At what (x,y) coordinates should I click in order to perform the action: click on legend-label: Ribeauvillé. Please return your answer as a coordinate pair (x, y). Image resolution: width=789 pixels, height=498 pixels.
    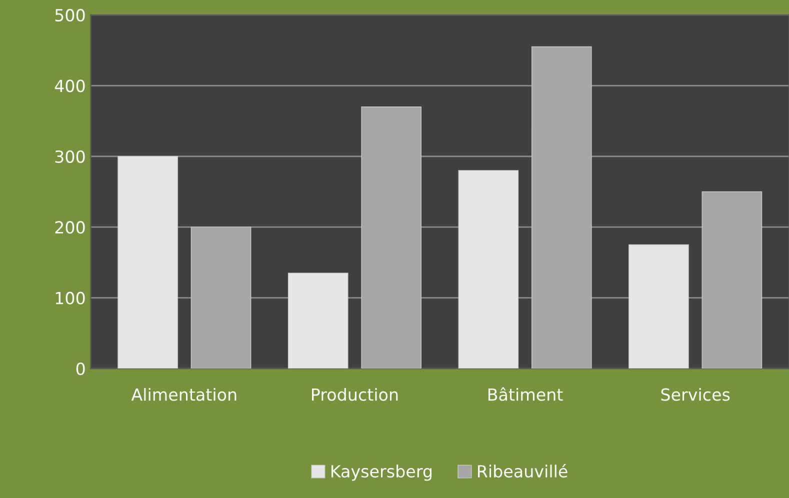
    Looking at the image, I should click on (523, 471).